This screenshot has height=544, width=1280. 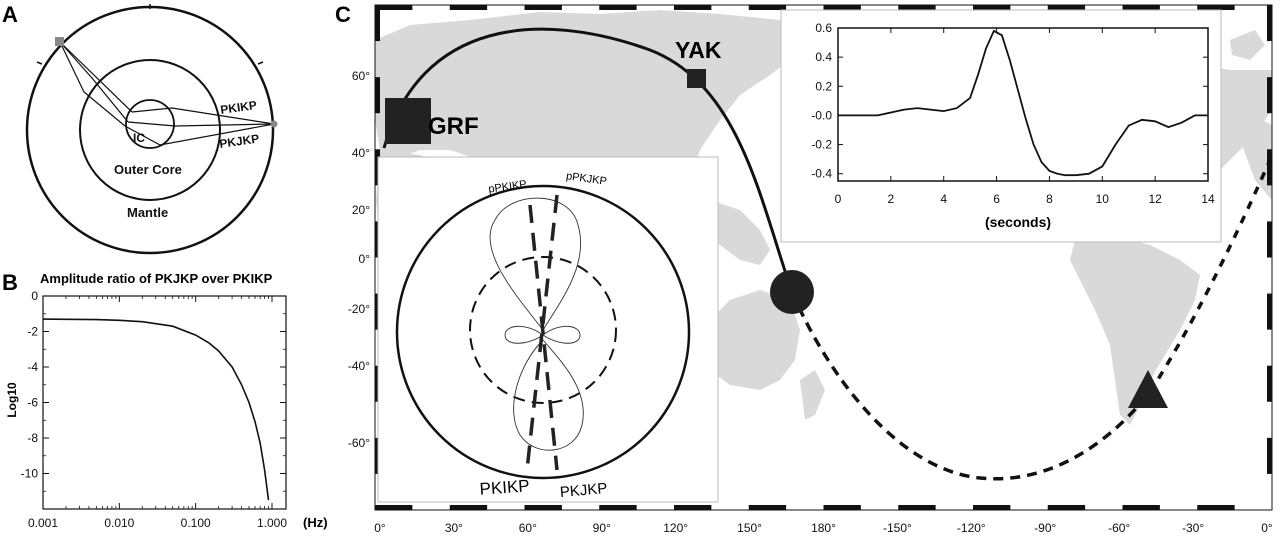 I want to click on x-tick-label: 2, so click(x=891, y=199).